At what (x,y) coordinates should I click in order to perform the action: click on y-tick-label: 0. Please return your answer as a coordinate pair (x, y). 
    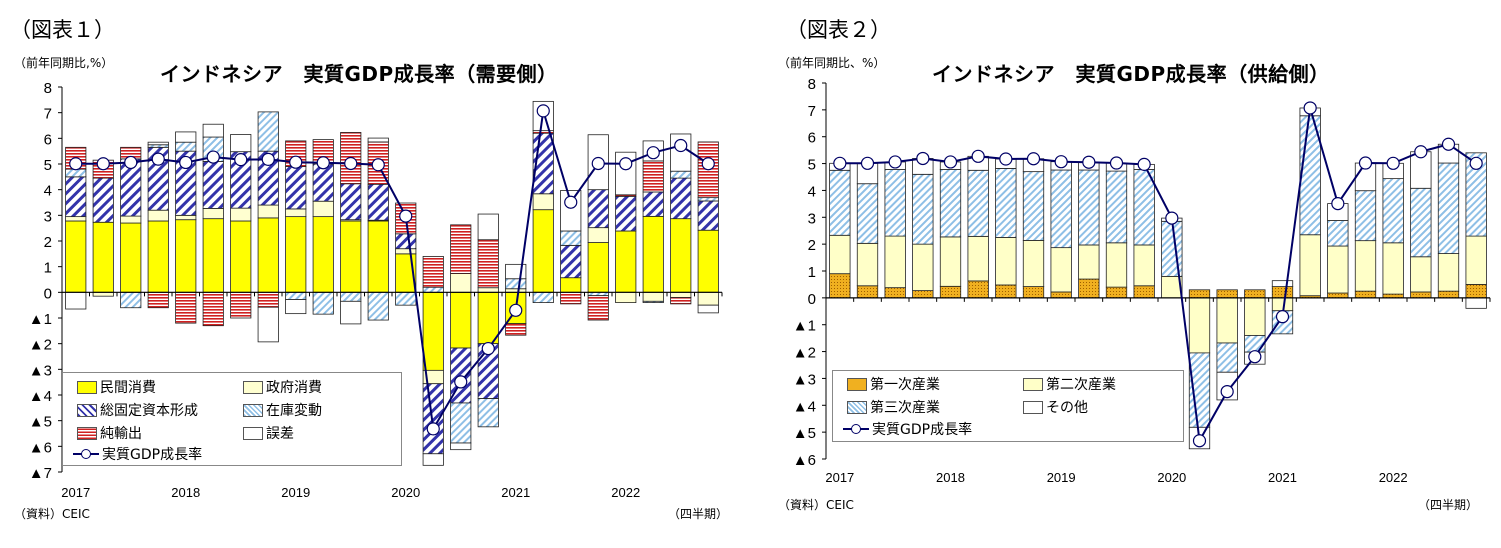
    Looking at the image, I should click on (48, 293).